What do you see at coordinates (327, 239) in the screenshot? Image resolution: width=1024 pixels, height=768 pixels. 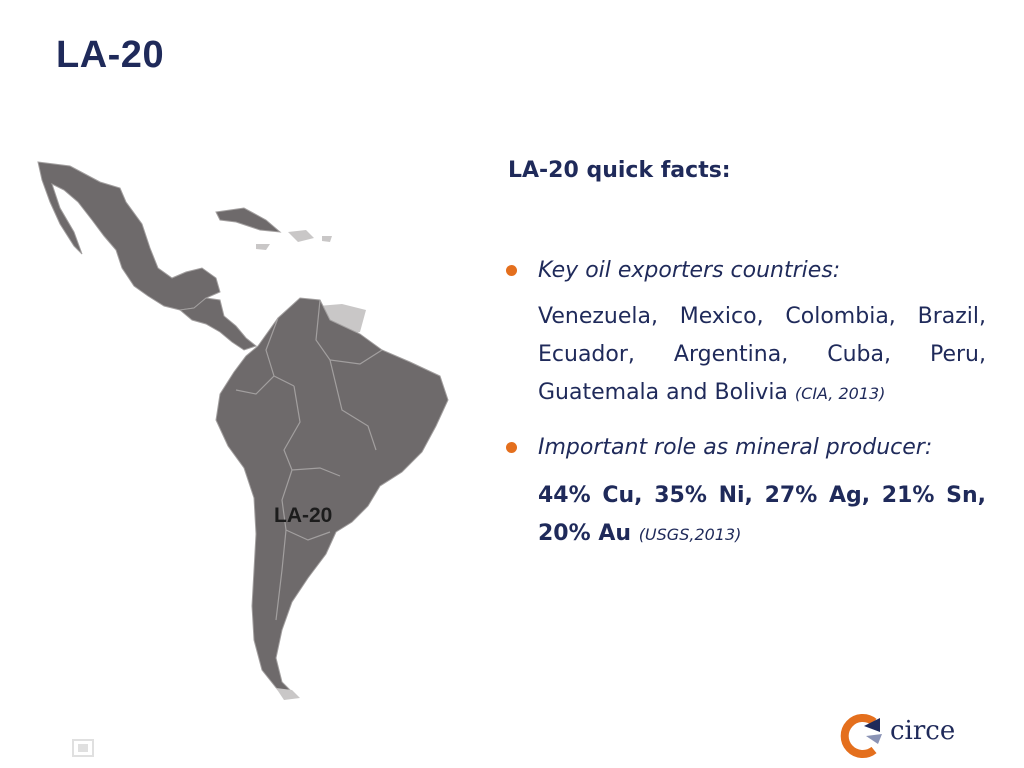 I see `map-puerto-rico` at bounding box center [327, 239].